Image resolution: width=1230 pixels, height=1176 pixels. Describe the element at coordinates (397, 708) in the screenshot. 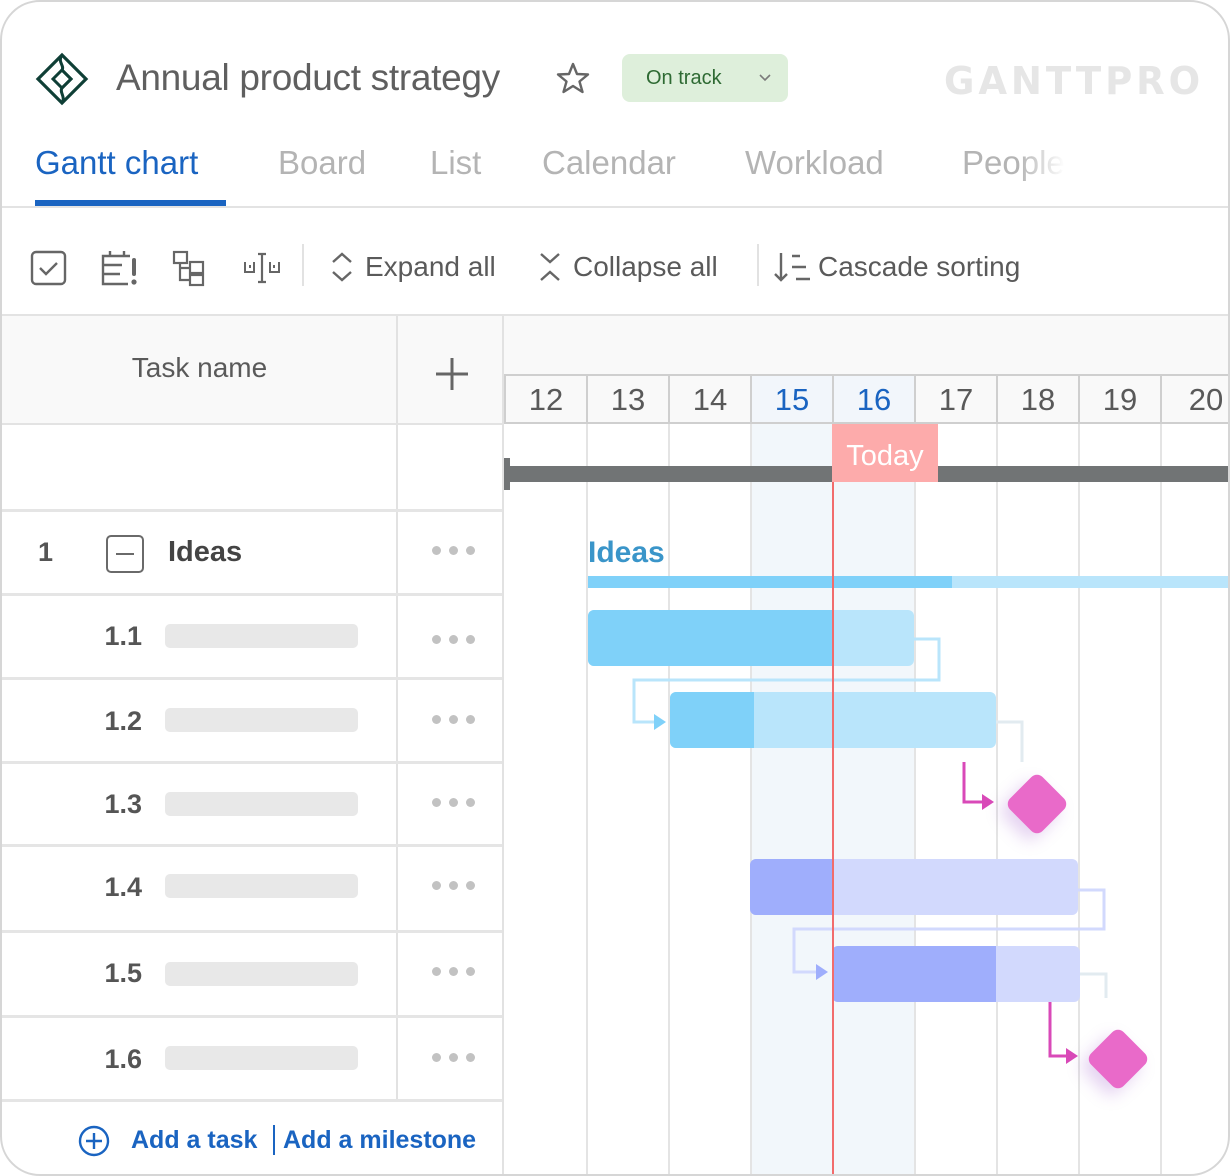

I see `column-divider` at that location.